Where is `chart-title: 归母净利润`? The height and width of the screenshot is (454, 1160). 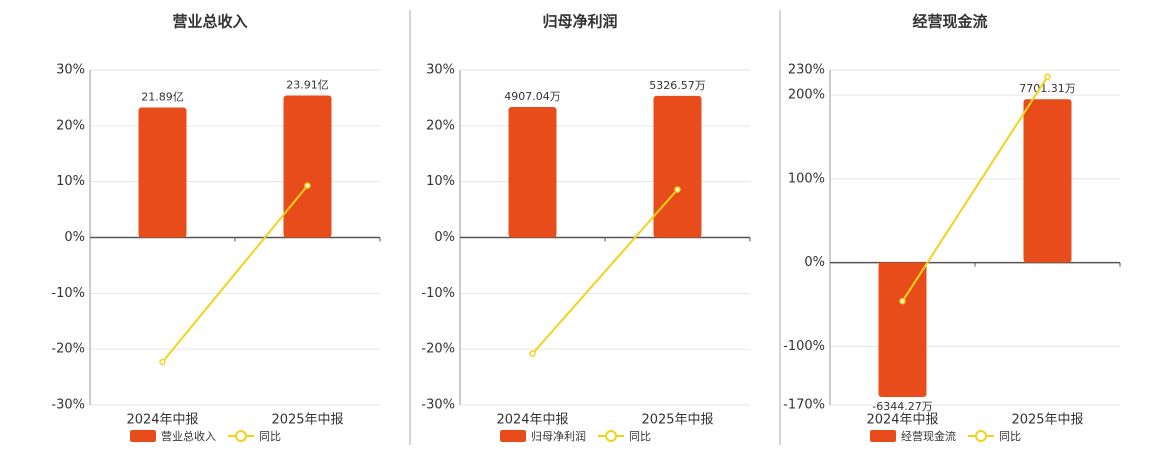 chart-title: 归母净利润 is located at coordinates (579, 22).